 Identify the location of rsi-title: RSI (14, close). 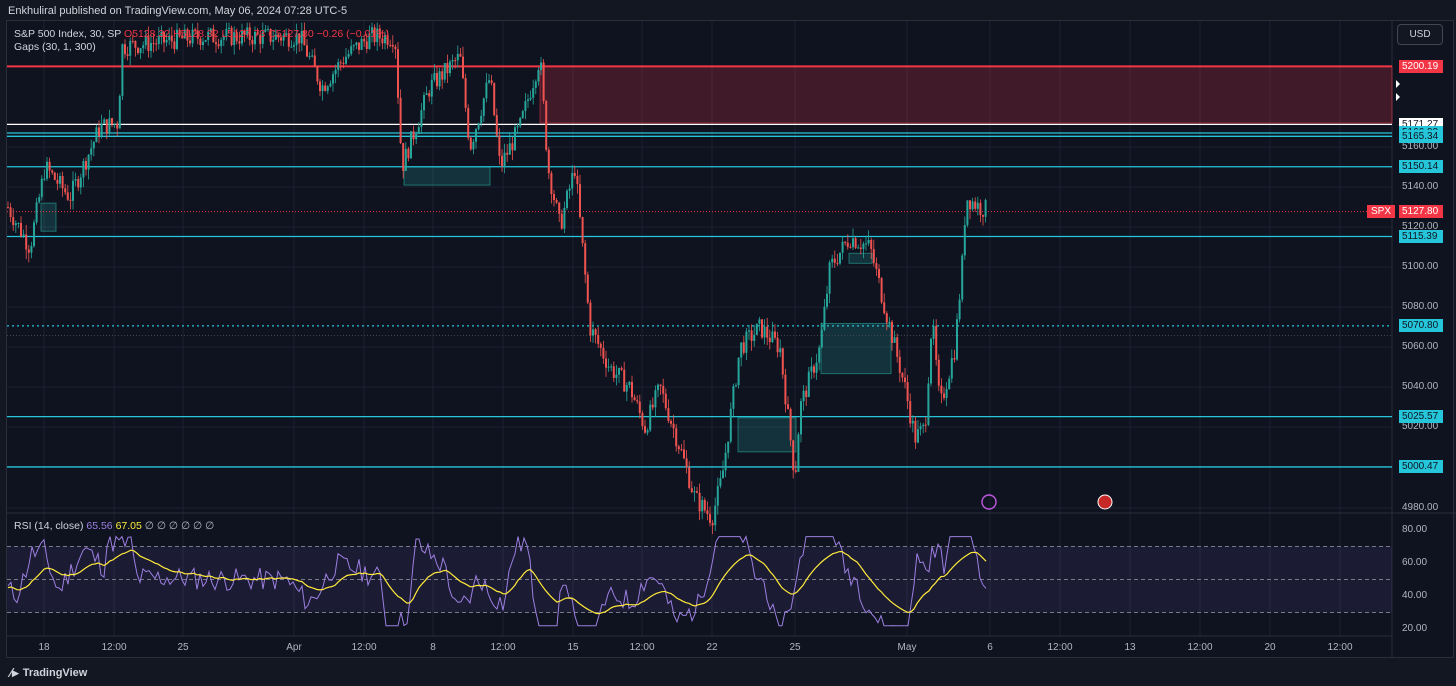
(49, 526).